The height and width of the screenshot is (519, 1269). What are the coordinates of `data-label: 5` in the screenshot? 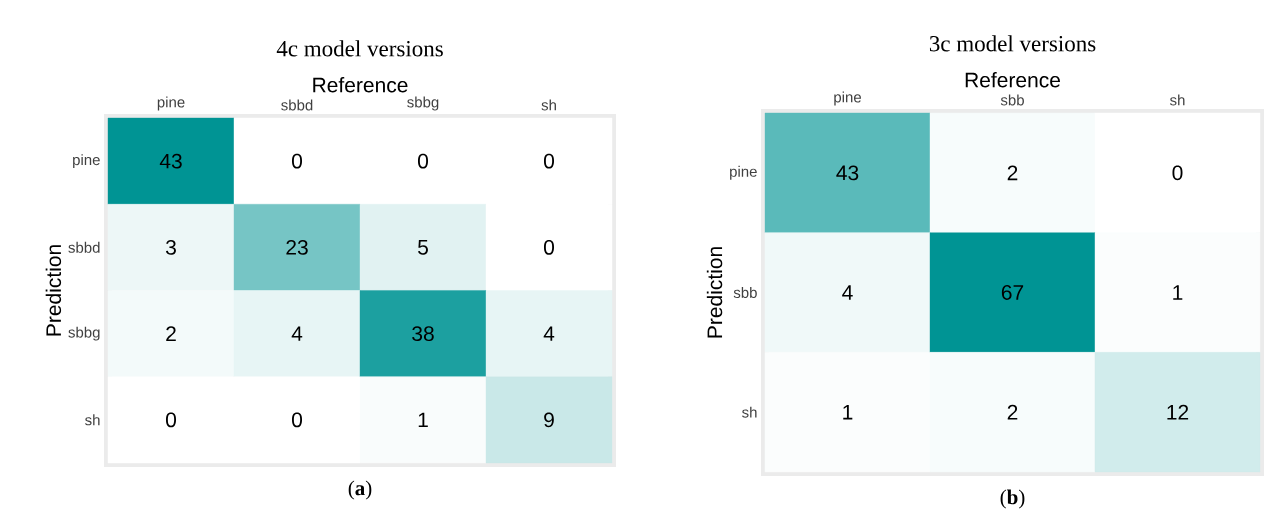 It's located at (423, 247).